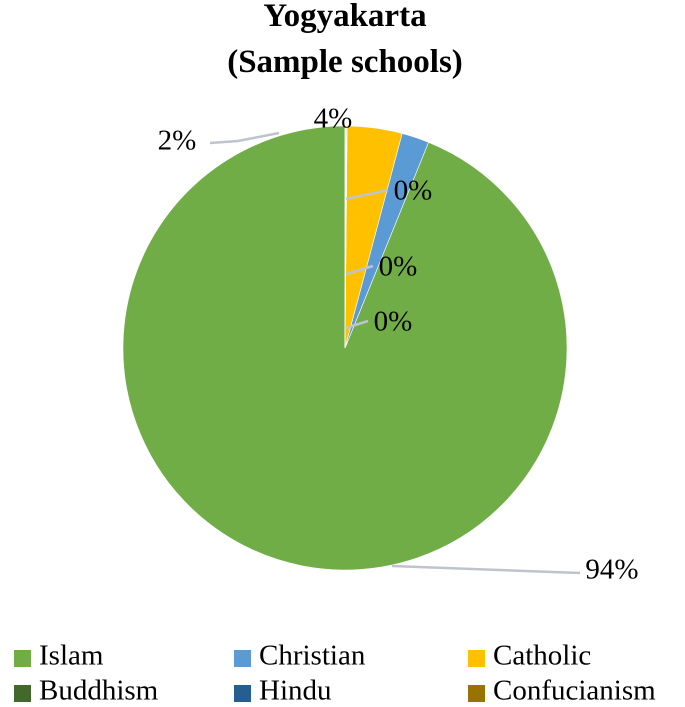 Image resolution: width=685 pixels, height=707 pixels. Describe the element at coordinates (71, 656) in the screenshot. I see `legend-label-islam: Islam` at that location.